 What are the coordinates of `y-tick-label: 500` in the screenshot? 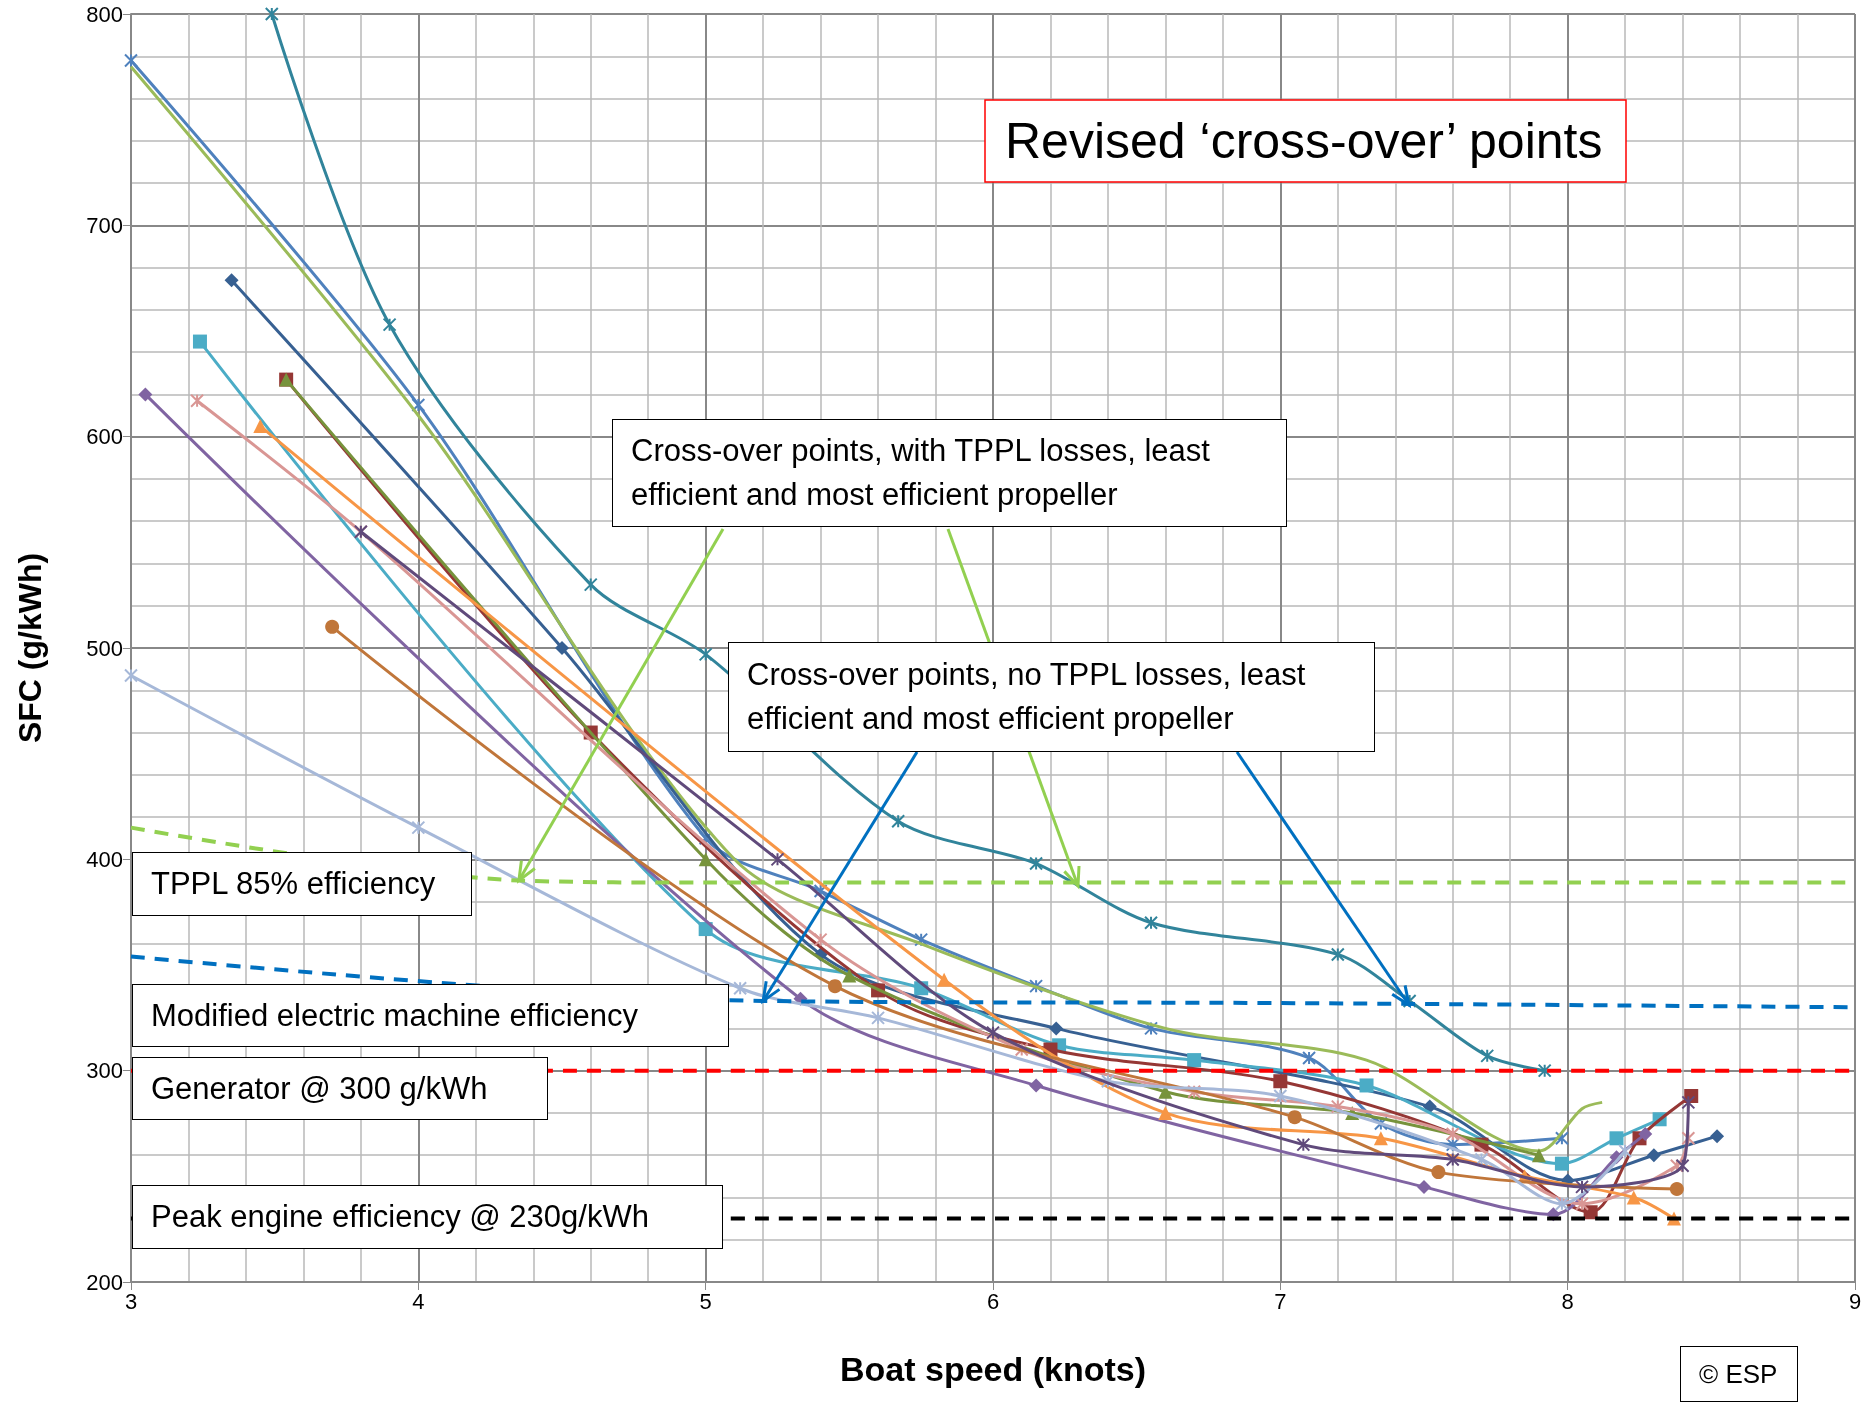 It's located at (104, 648).